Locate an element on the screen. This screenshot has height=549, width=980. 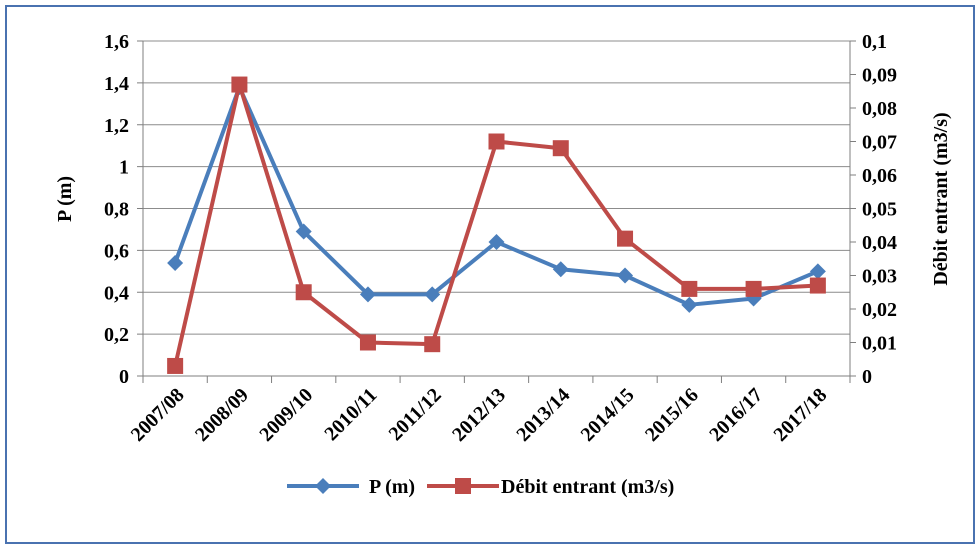
legend-entry-2: Débit entrant (m3/s) is located at coordinates (550, 487).